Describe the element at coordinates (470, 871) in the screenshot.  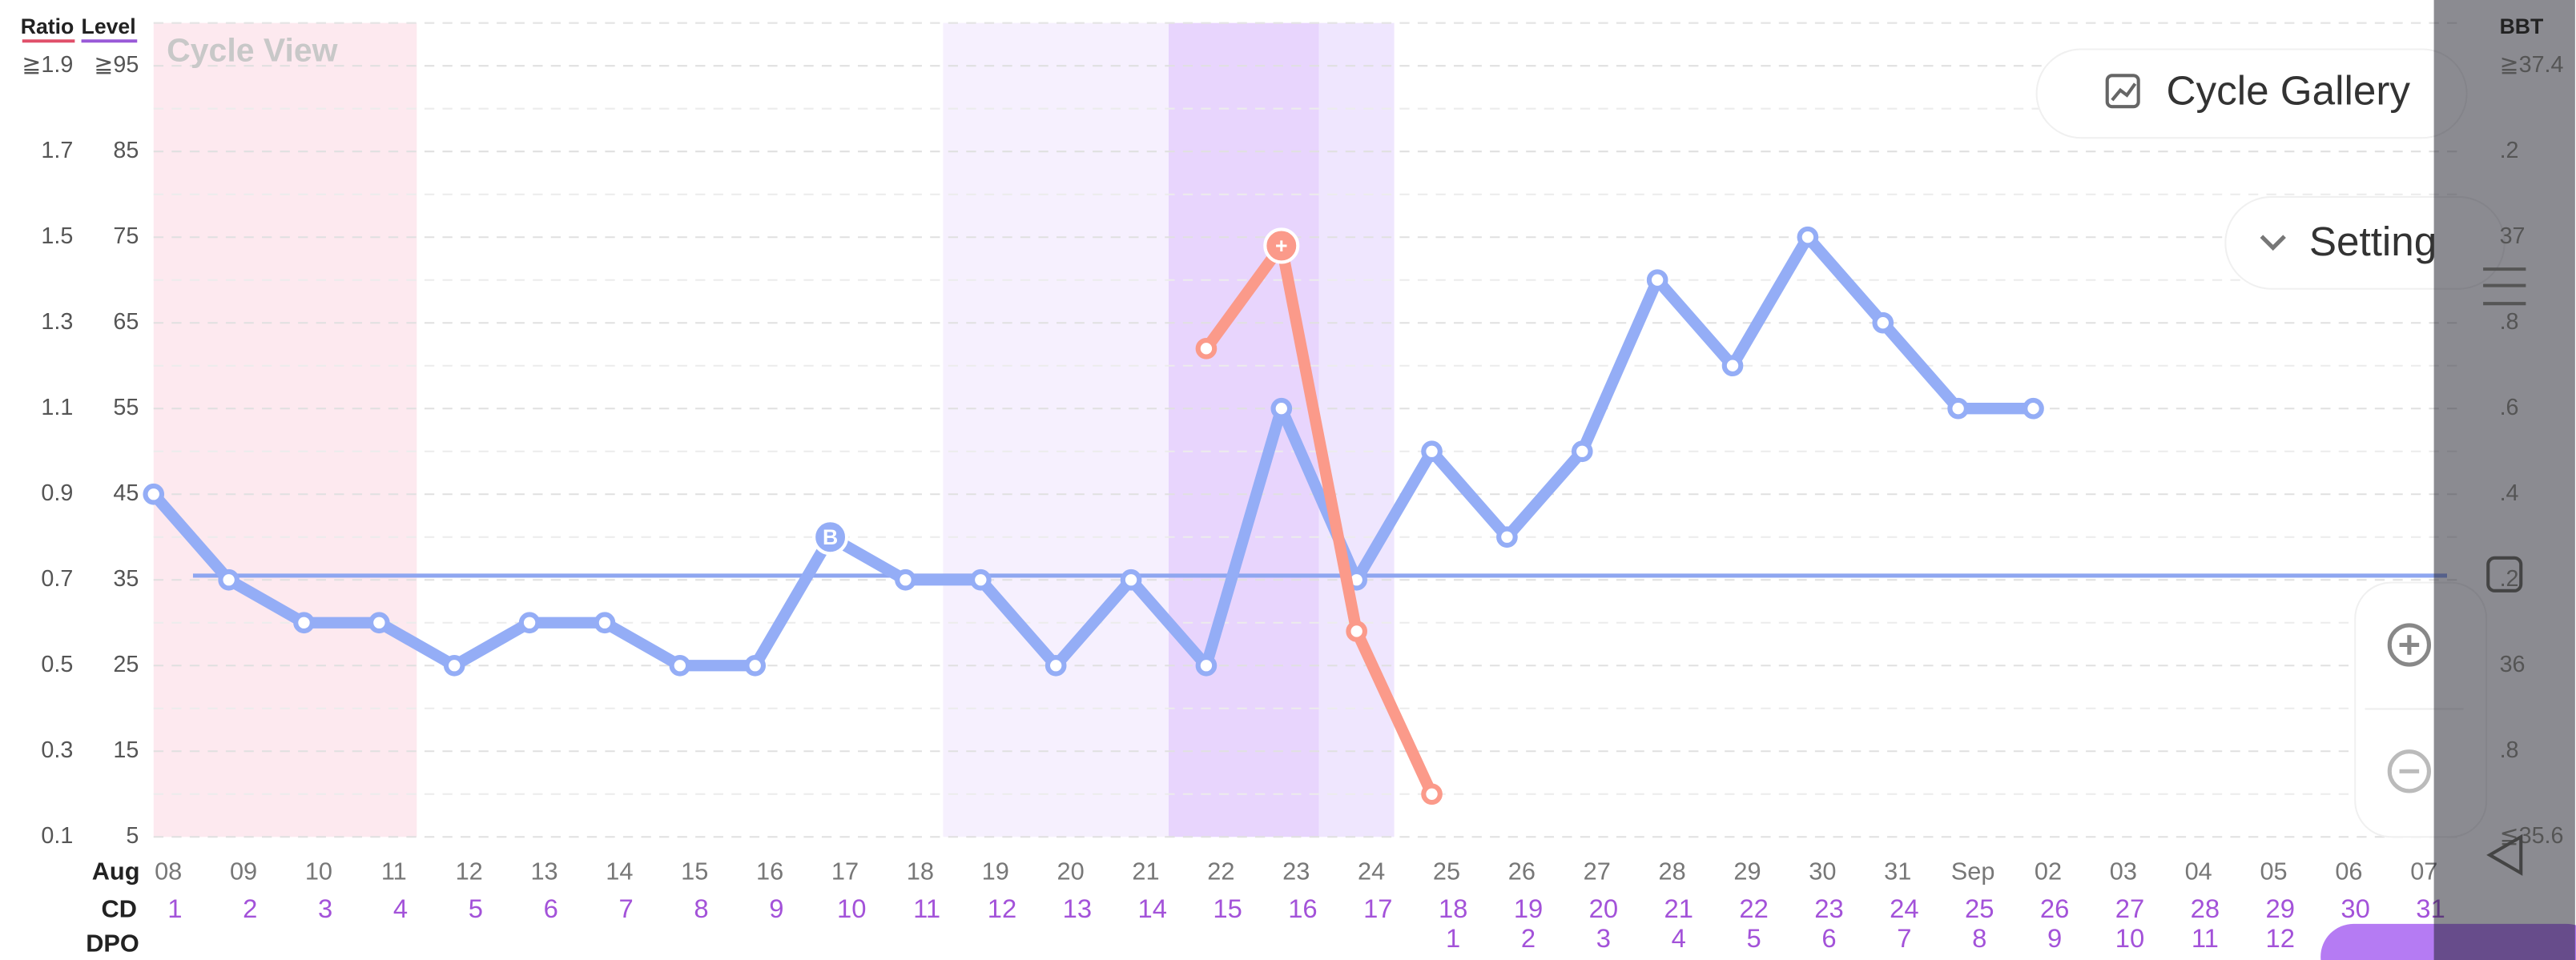
I see `x-tick-label: 12` at that location.